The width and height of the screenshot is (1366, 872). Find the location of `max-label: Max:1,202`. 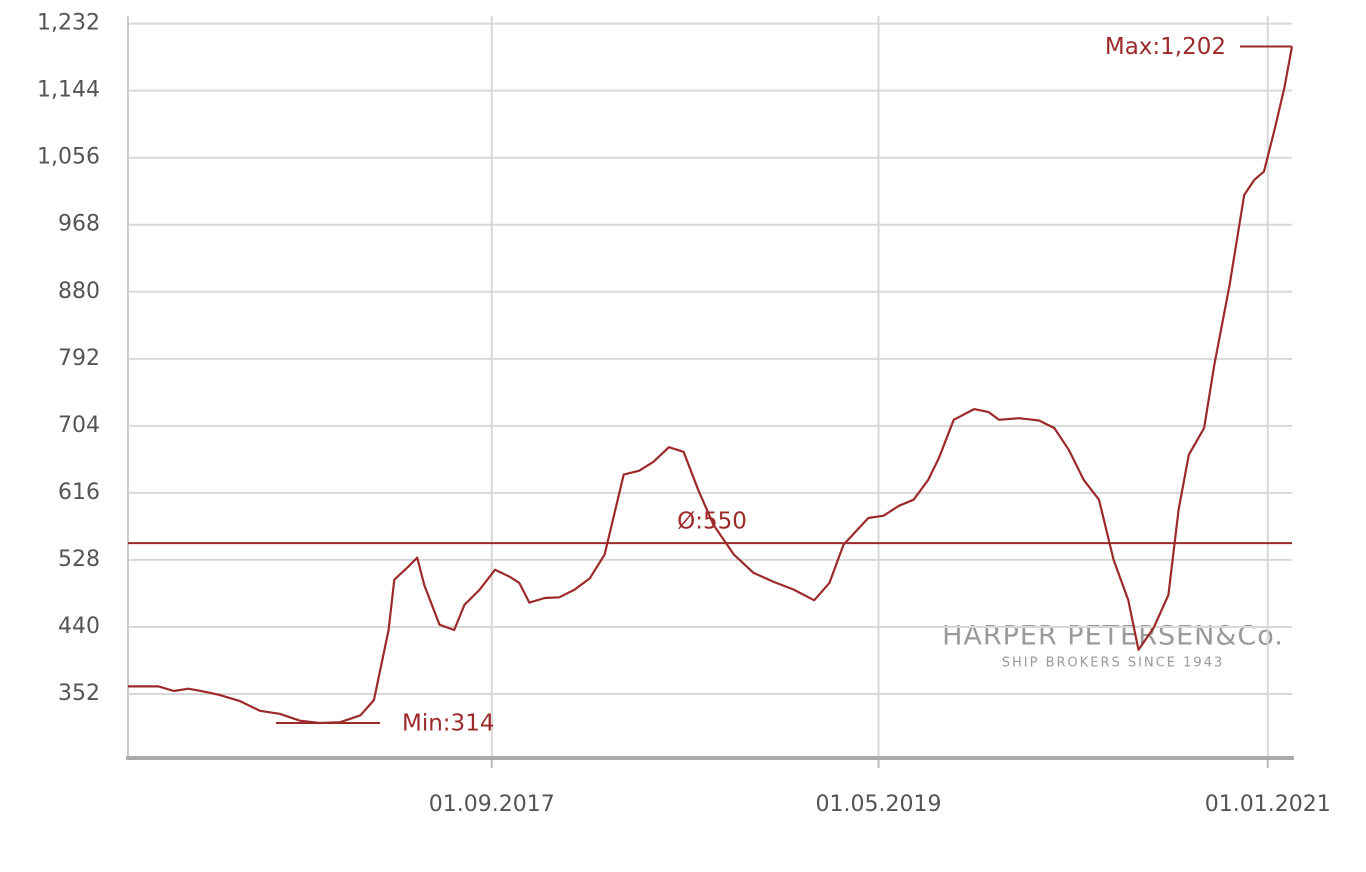

max-label: Max:1,202 is located at coordinates (1165, 47).